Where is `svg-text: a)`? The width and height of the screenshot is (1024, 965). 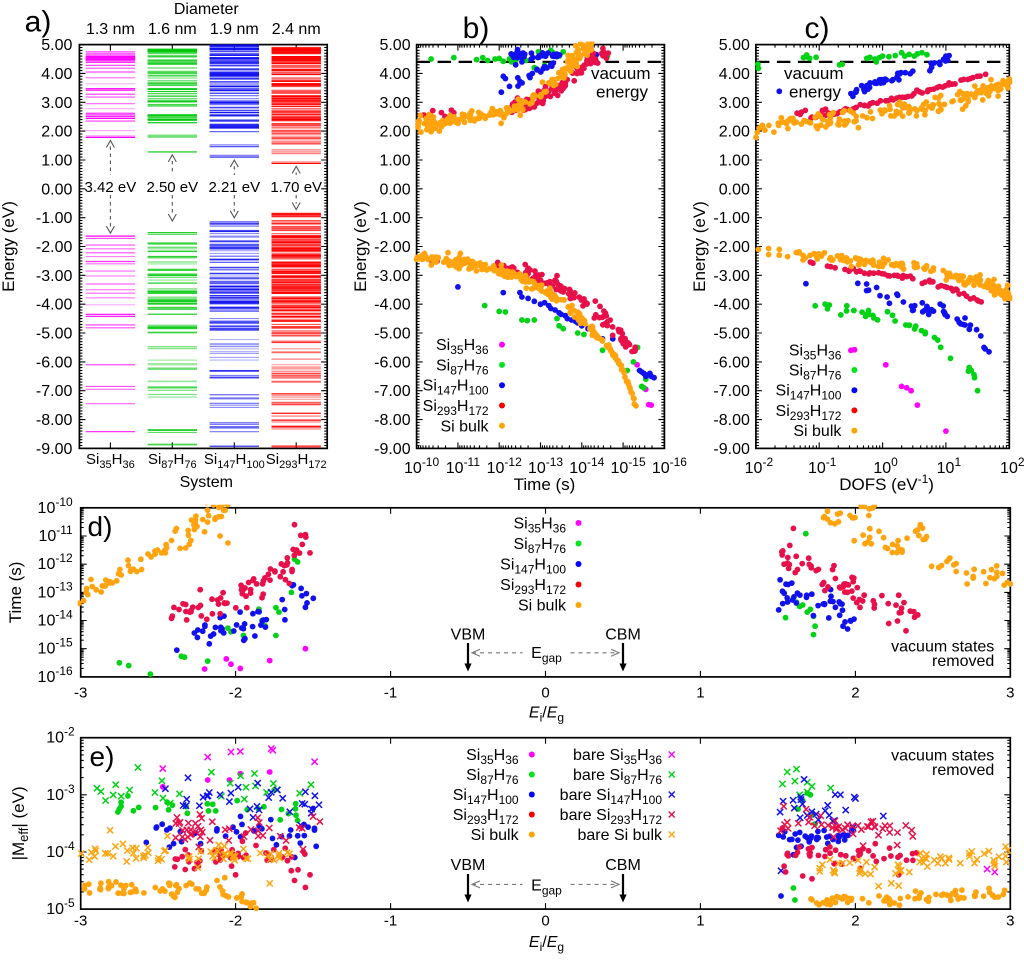
svg-text: a) is located at coordinates (38, 22).